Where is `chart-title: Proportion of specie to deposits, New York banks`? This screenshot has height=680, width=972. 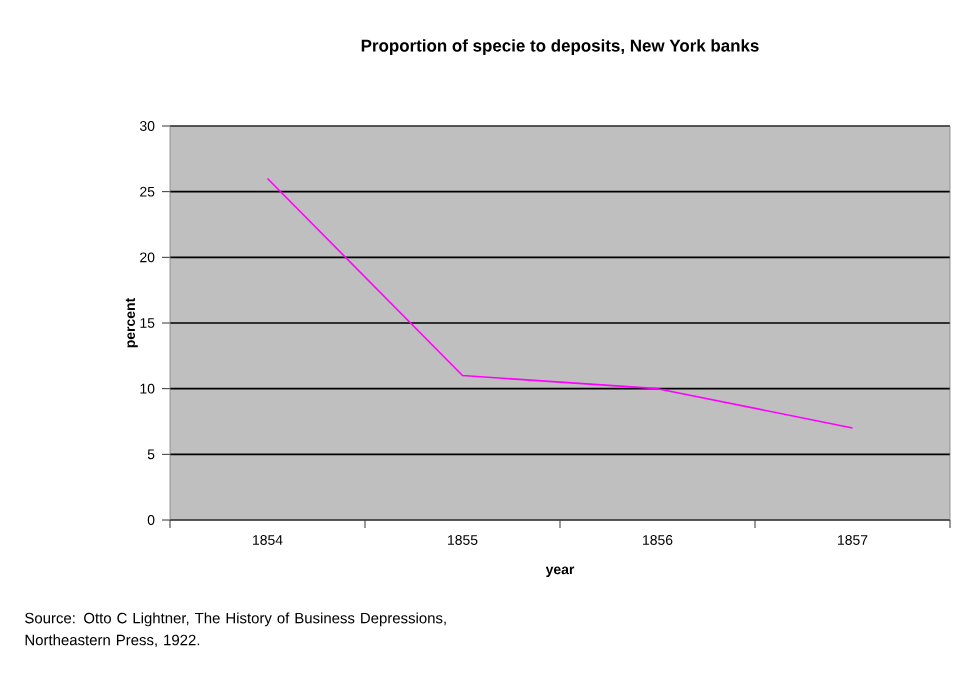 chart-title: Proportion of specie to deposits, New York banks is located at coordinates (560, 47).